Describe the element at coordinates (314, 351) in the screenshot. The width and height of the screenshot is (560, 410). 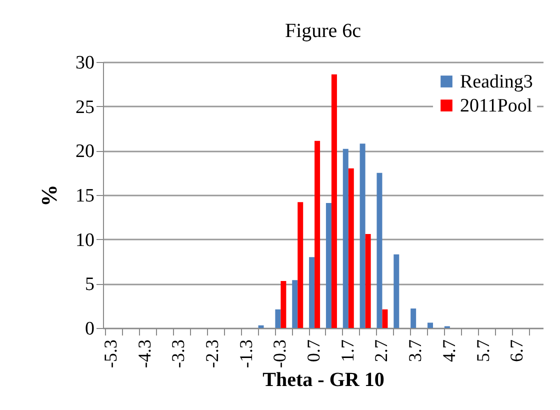
I see `x-tick-label: 0.7` at that location.